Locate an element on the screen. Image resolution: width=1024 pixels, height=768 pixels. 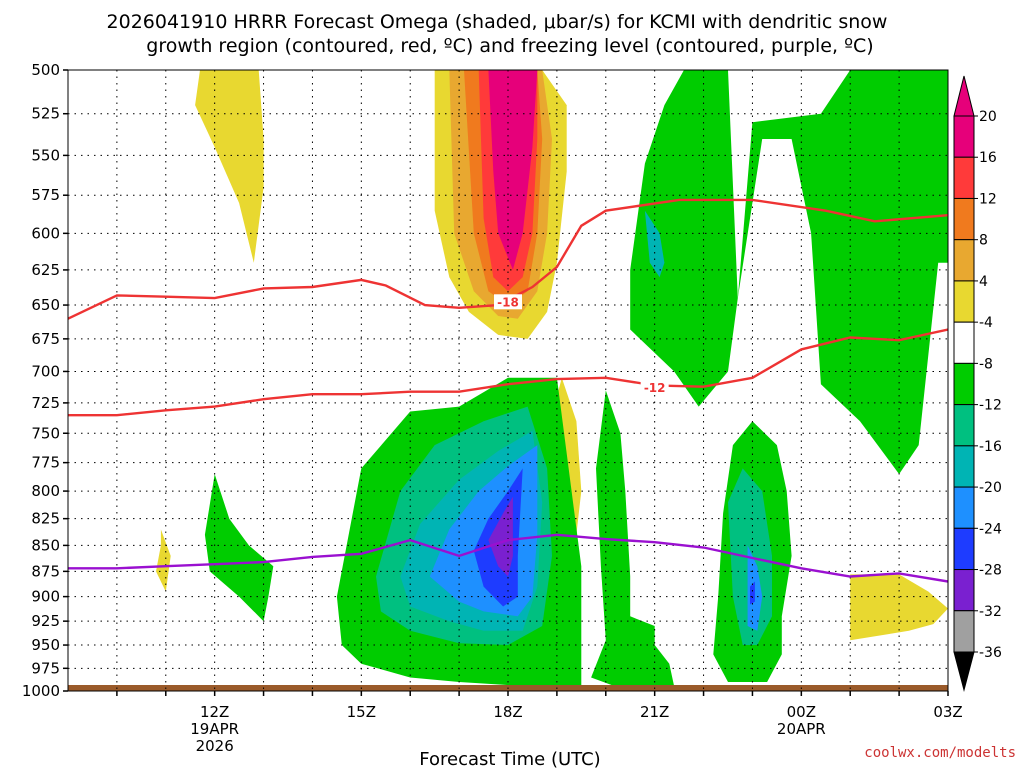
y-tick-label: 875 is located at coordinates (45, 571).